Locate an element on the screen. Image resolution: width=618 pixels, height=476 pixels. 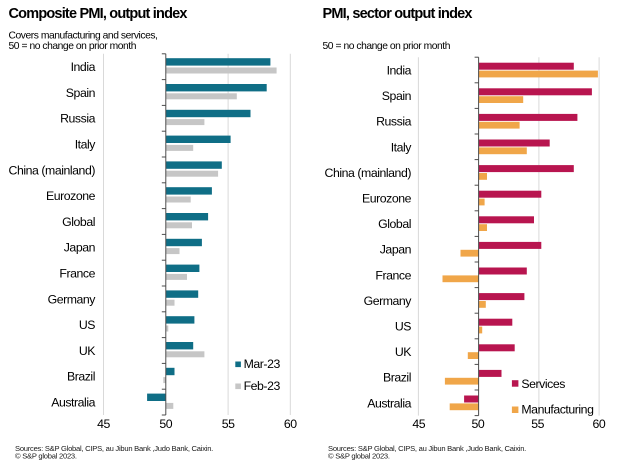
svg-text: Composite PMI, output index is located at coordinates (98, 14).